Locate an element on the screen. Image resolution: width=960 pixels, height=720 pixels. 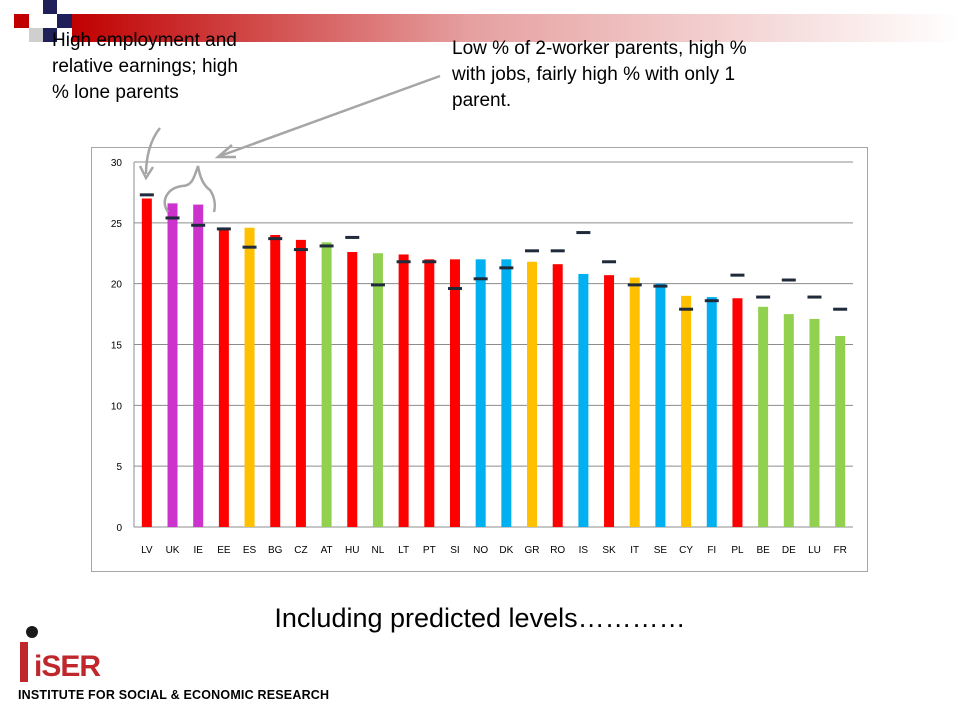
predicted-marker-fr is located at coordinates (840, 309).